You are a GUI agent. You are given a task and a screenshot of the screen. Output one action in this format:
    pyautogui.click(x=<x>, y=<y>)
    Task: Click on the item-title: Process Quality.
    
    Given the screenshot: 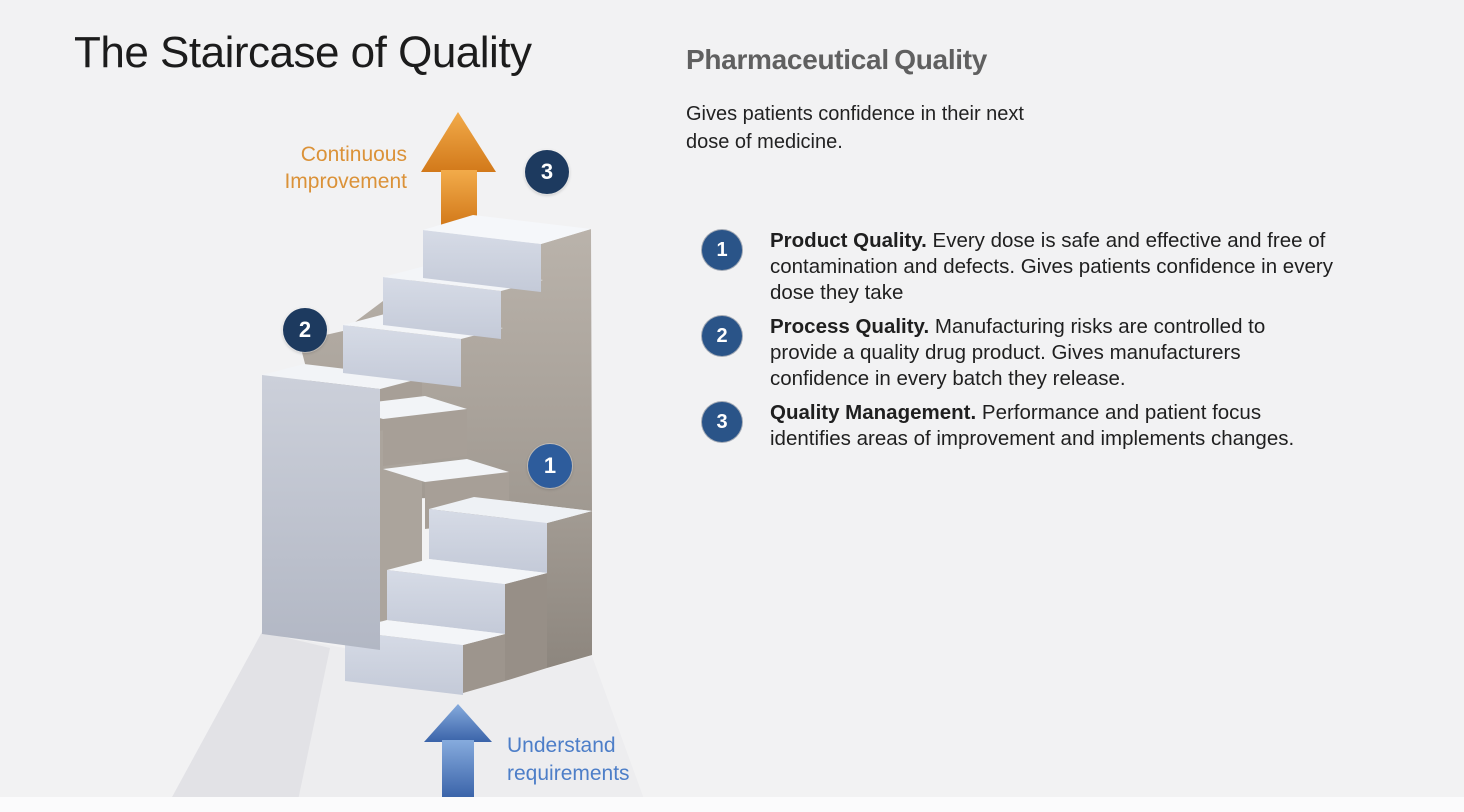 What is the action you would take?
    pyautogui.click(x=850, y=326)
    